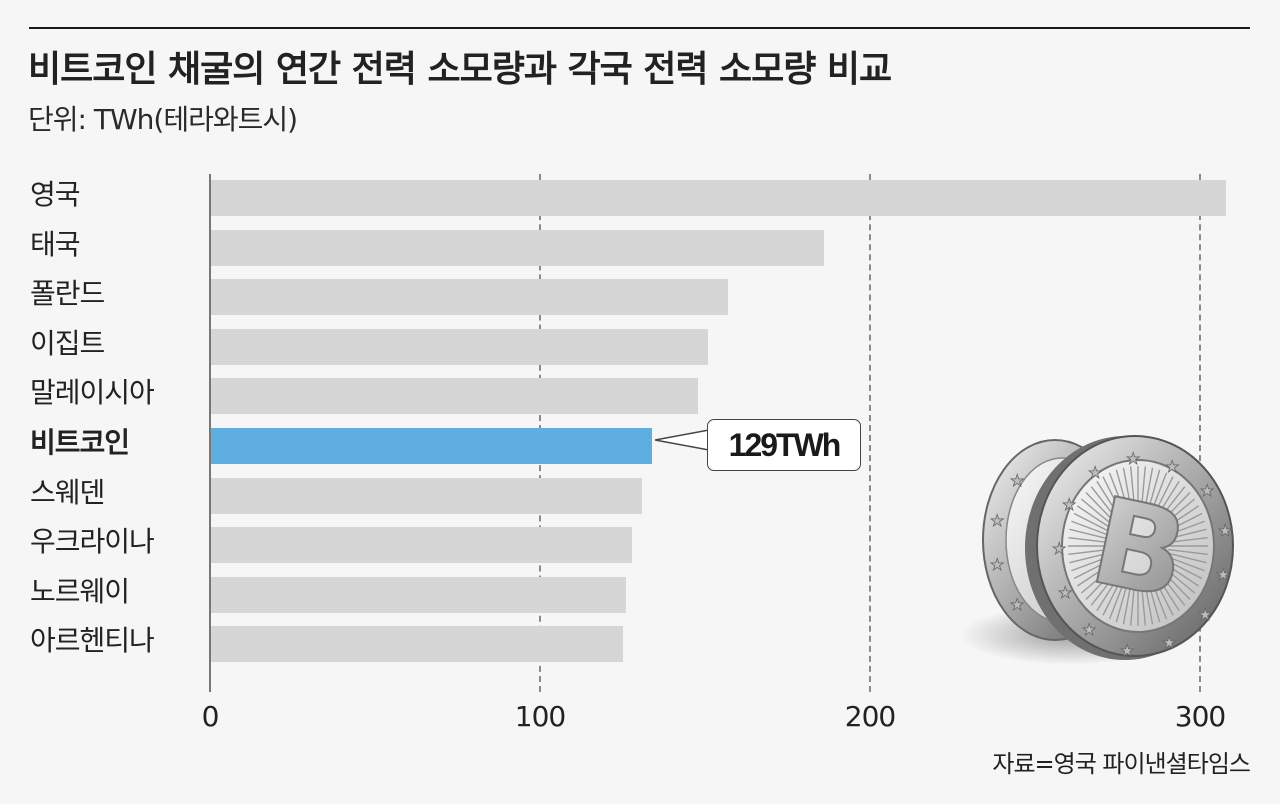  What do you see at coordinates (55, 194) in the screenshot?
I see `category-label: 영국` at bounding box center [55, 194].